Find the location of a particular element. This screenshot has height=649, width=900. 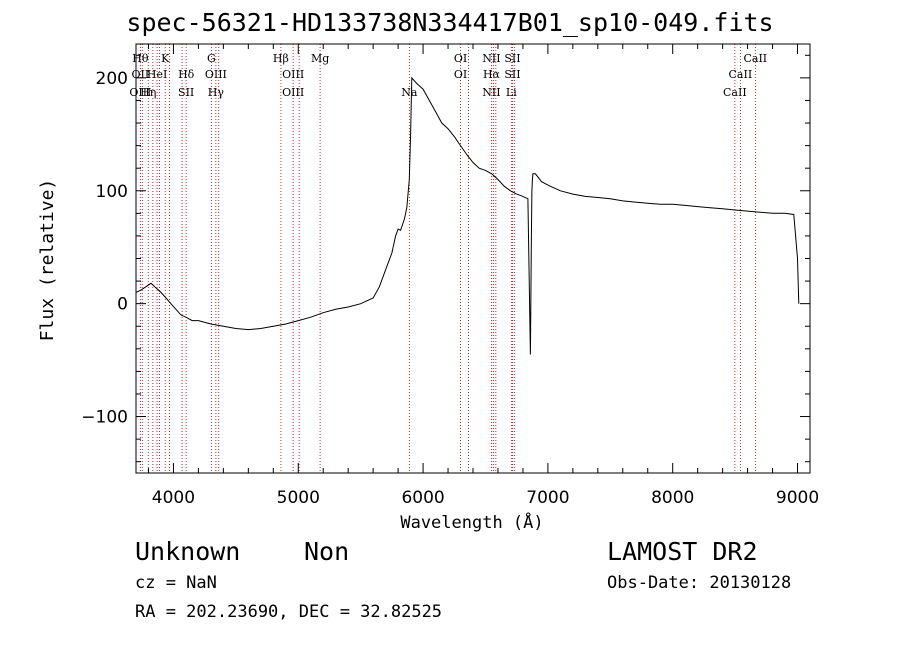

x-tick-label: 5000 is located at coordinates (298, 498).